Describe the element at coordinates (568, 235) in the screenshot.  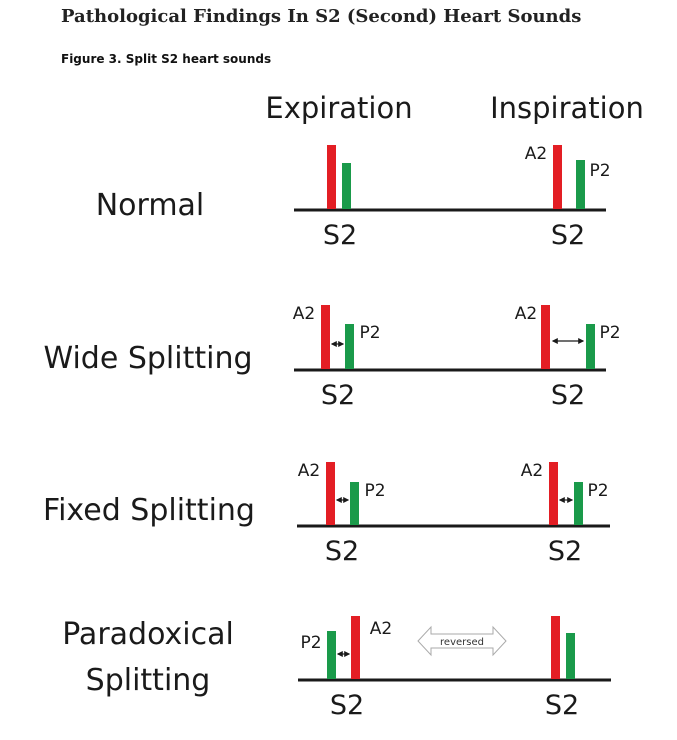
I see `s2-label-normal-inspiration: S2` at that location.